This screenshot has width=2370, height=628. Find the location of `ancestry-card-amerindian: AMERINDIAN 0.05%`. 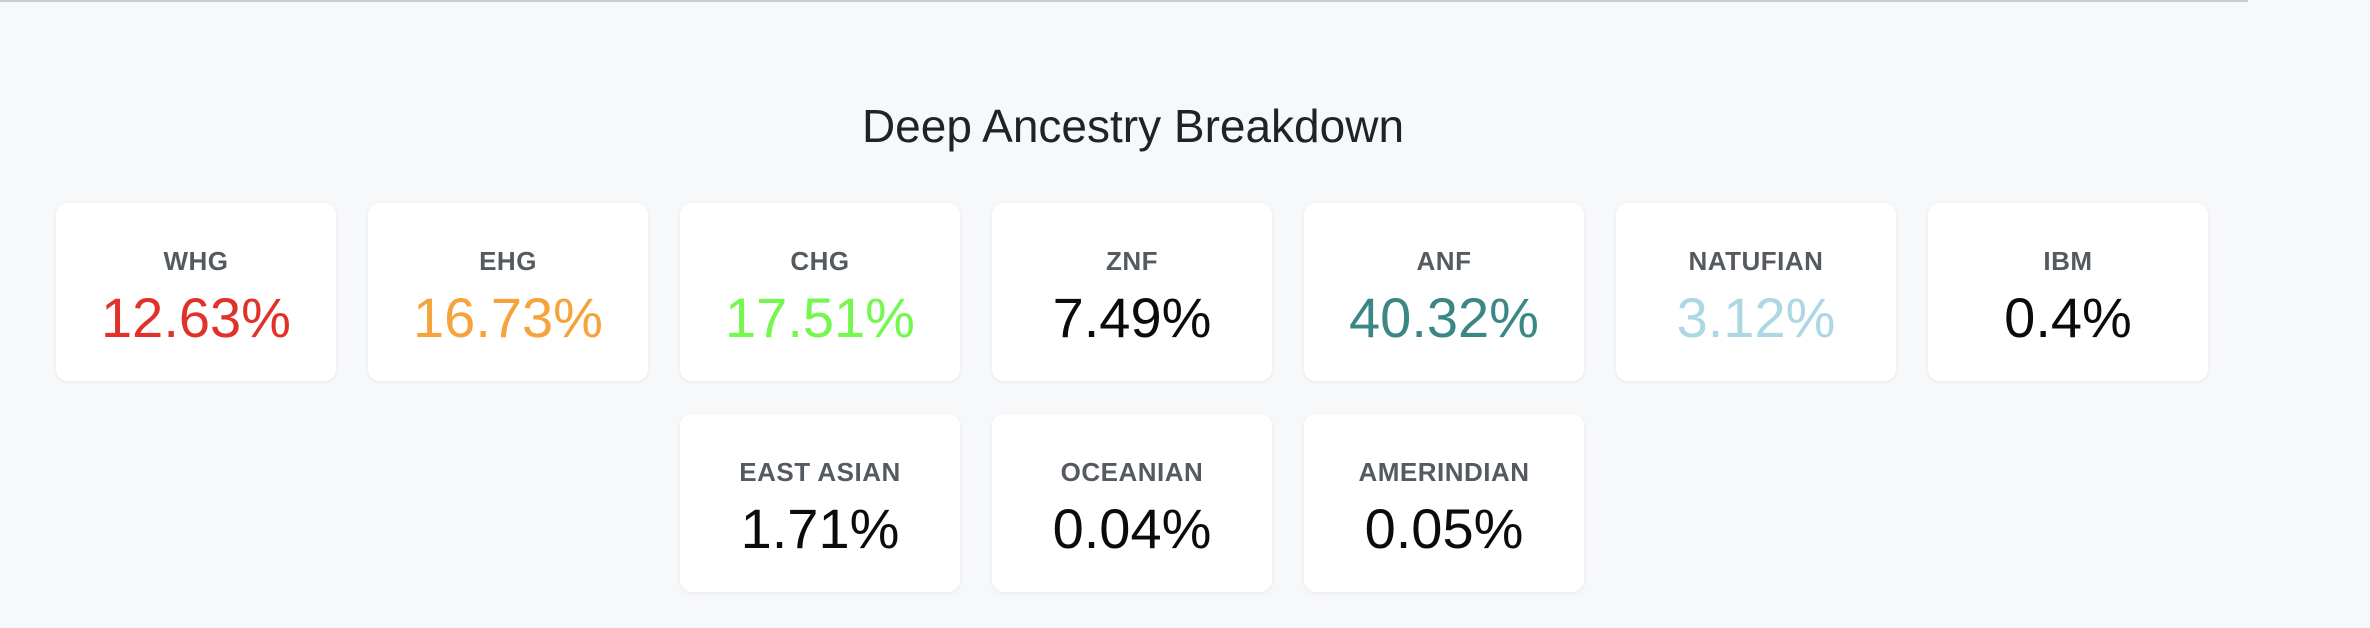

ancestry-card-amerindian: AMERINDIAN 0.05% is located at coordinates (1444, 503).